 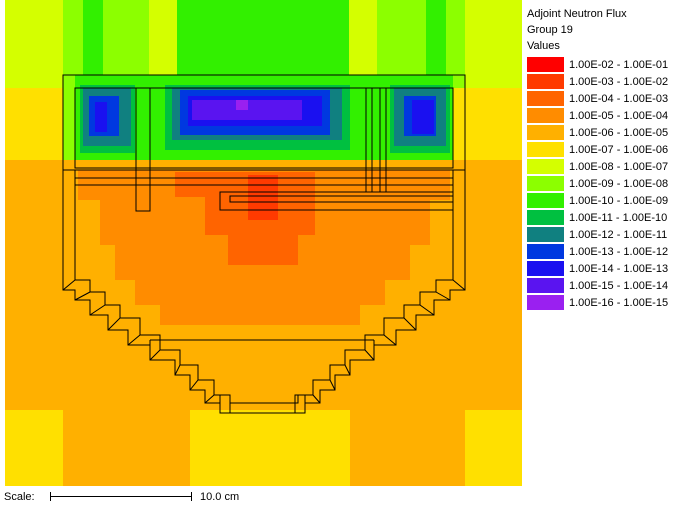 I want to click on legend-label: 1.00E-05 - 1.00E-04, so click(x=619, y=115).